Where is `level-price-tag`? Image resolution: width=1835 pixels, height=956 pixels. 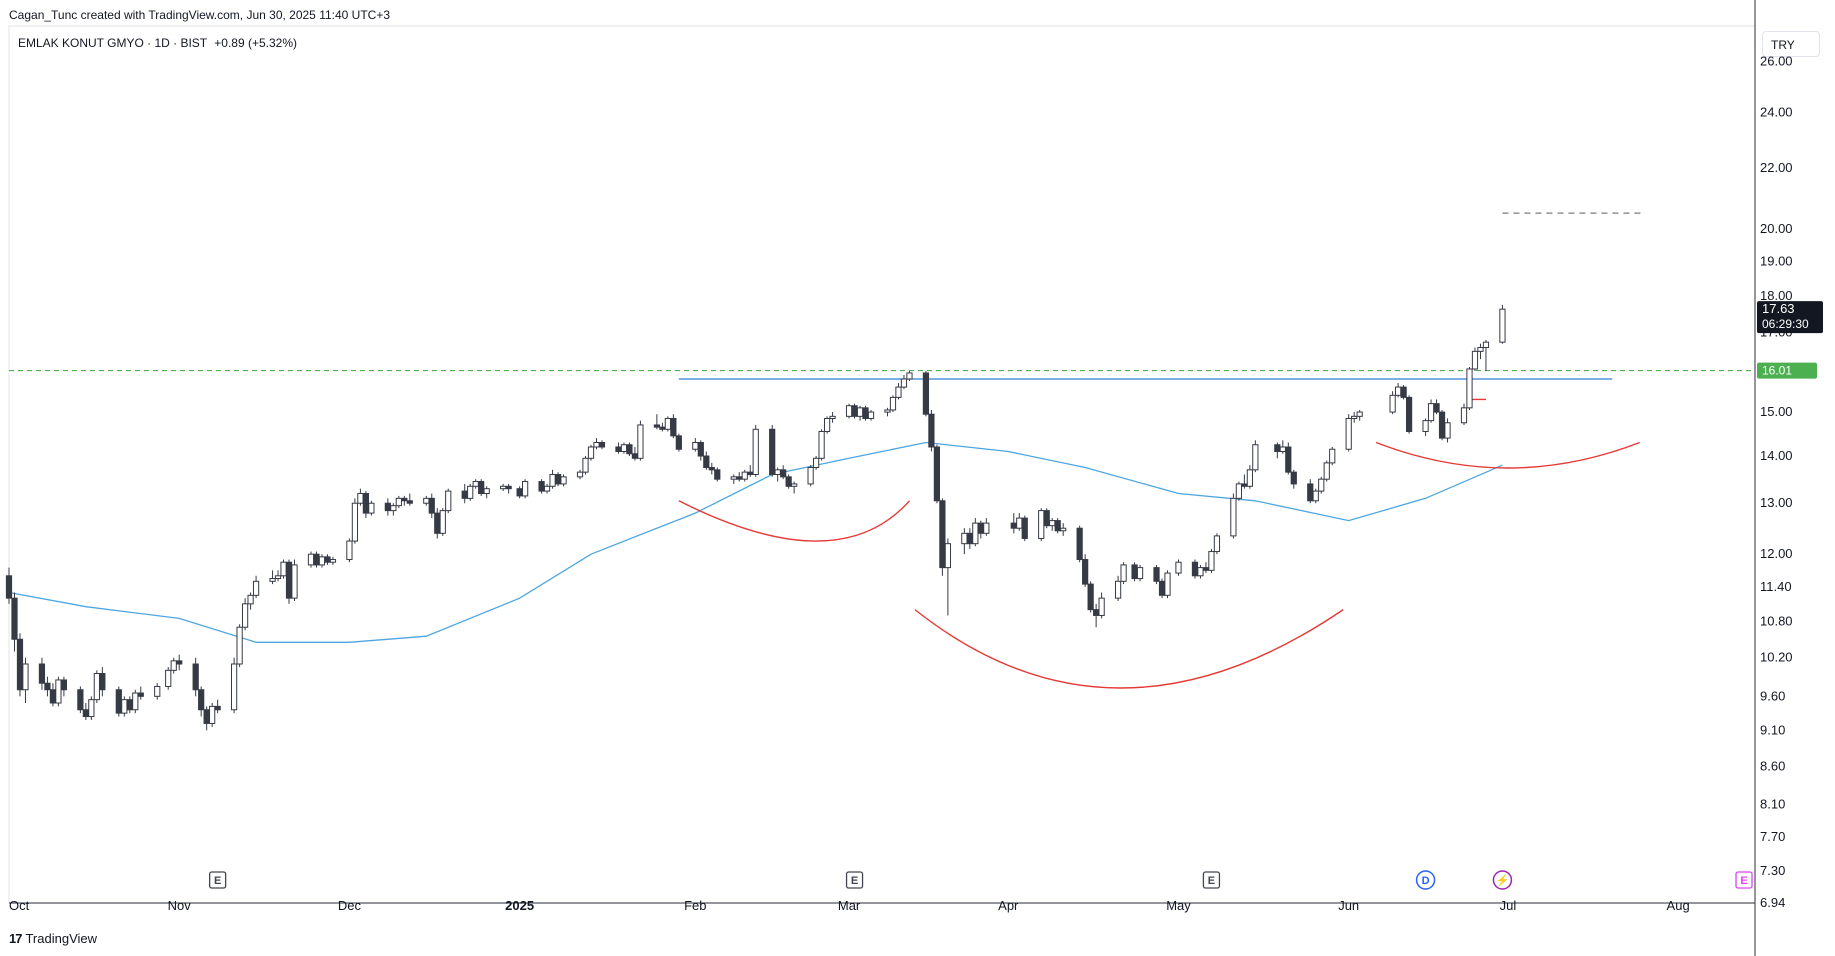 level-price-tag is located at coordinates (1787, 370).